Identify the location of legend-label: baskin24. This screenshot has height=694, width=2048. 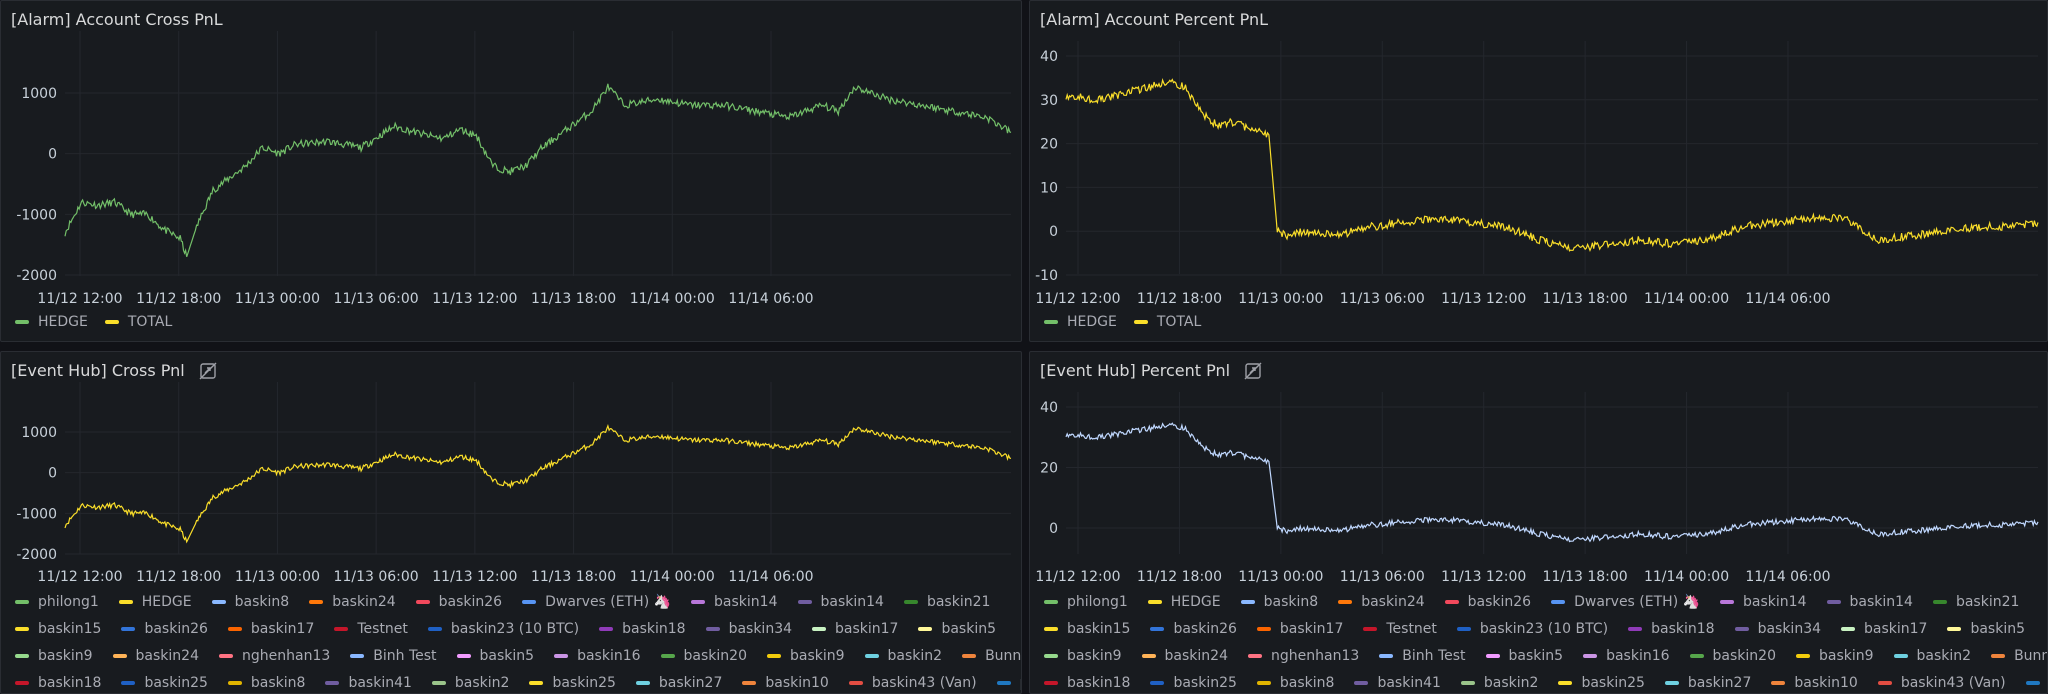
(1196, 656).